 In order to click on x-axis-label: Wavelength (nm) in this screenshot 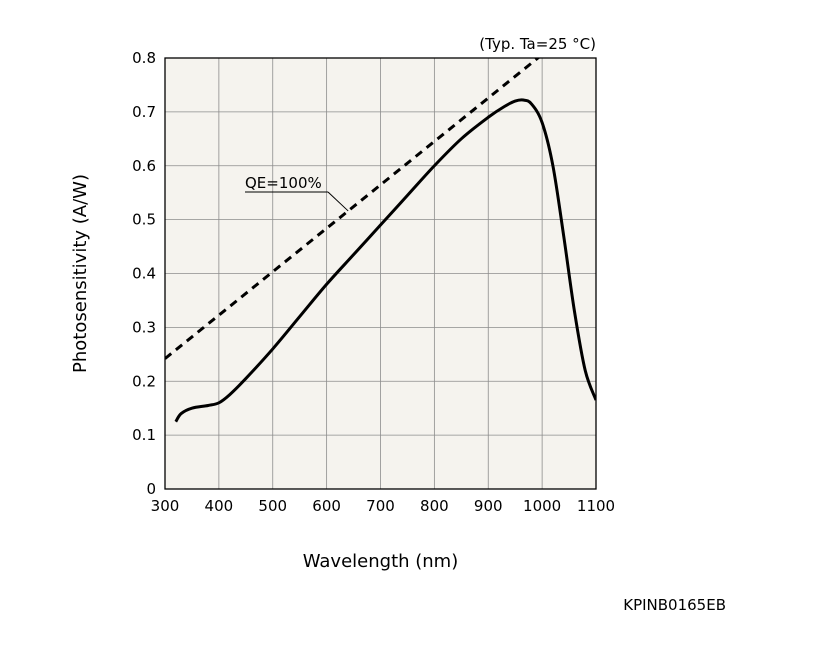, I will do `click(381, 561)`.